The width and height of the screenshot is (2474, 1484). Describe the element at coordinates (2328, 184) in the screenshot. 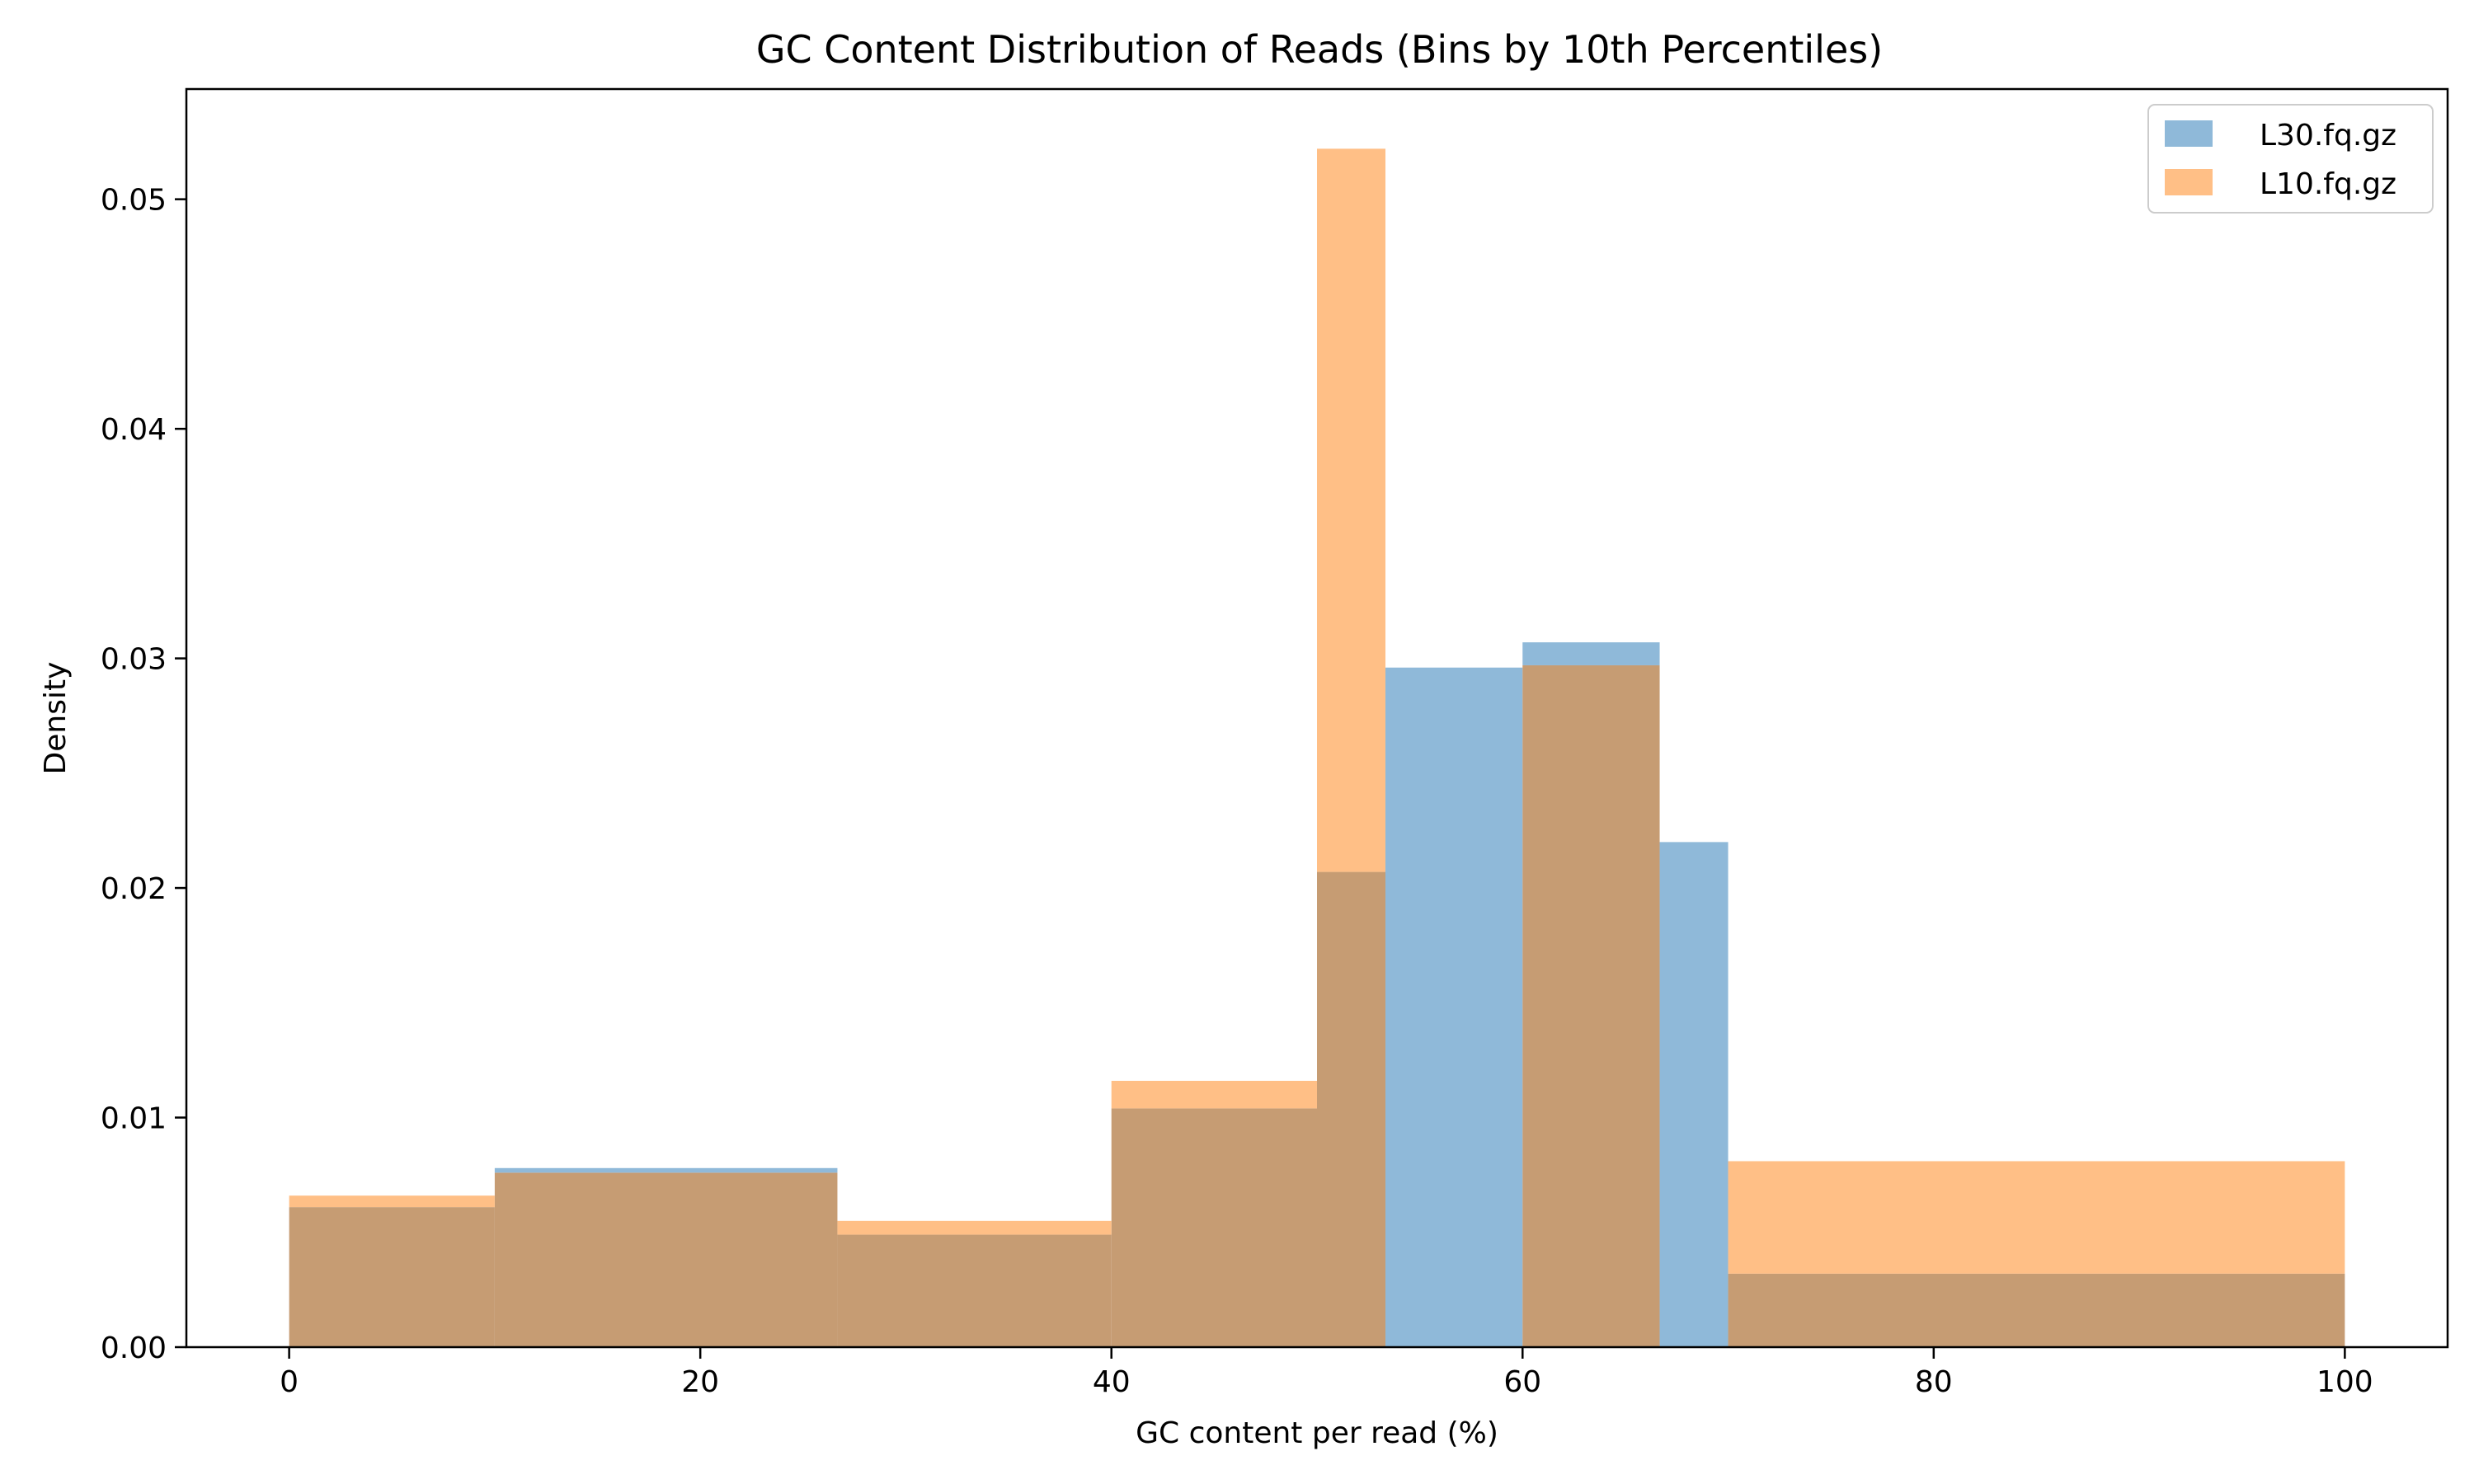

I see `legend-label-l10: L10.fq.gz` at that location.